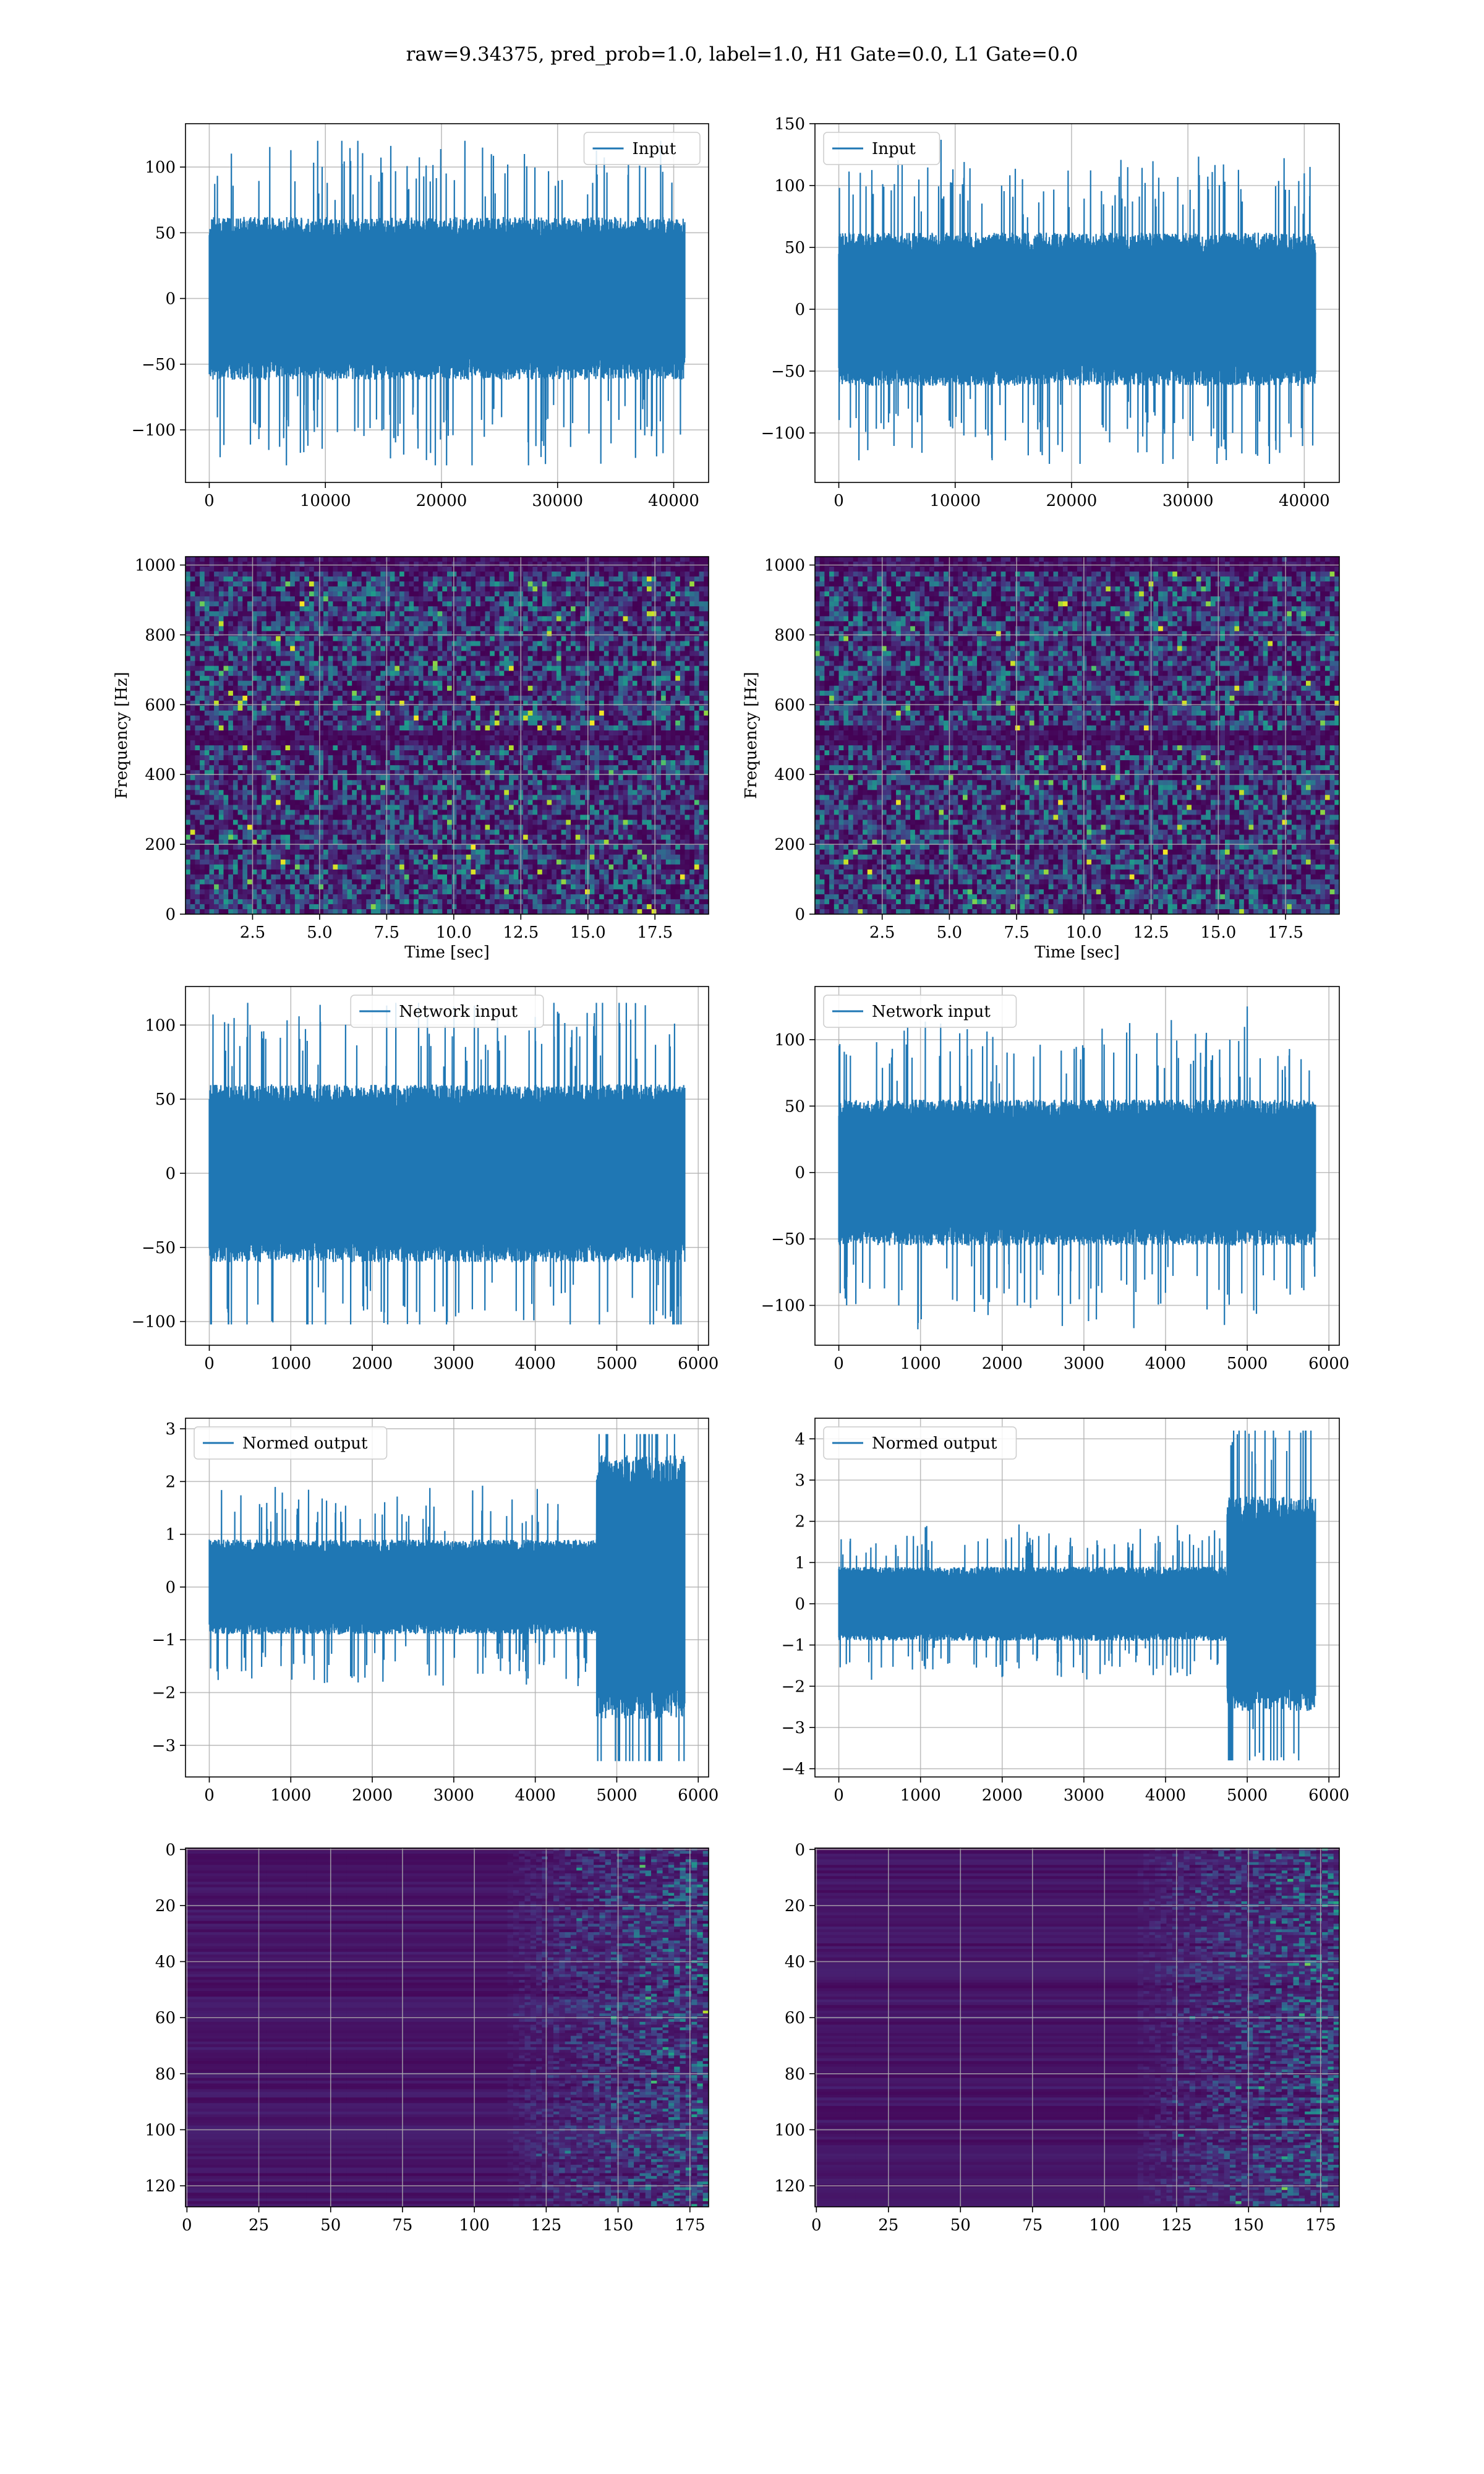  I want to click on x-tick-label: 75, so click(1032, 2225).